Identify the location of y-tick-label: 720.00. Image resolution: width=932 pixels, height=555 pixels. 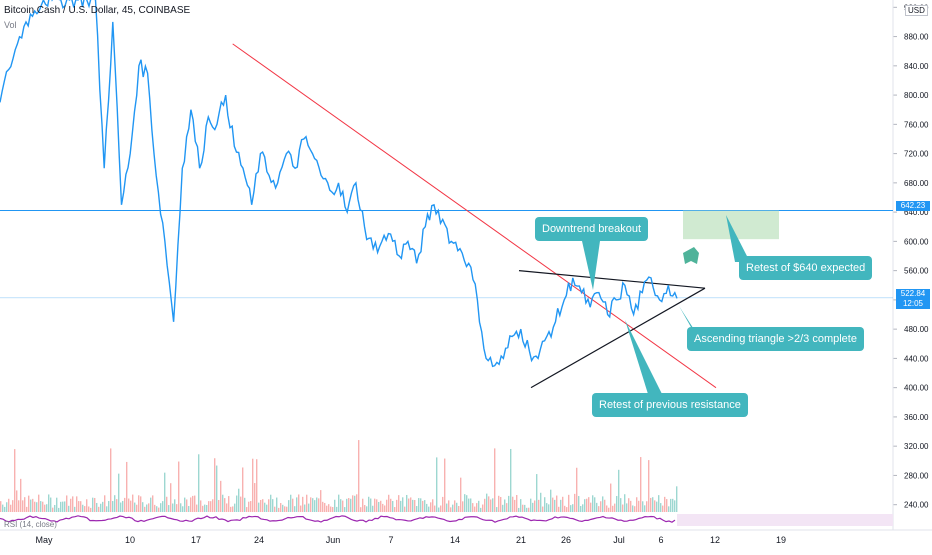
(916, 154).